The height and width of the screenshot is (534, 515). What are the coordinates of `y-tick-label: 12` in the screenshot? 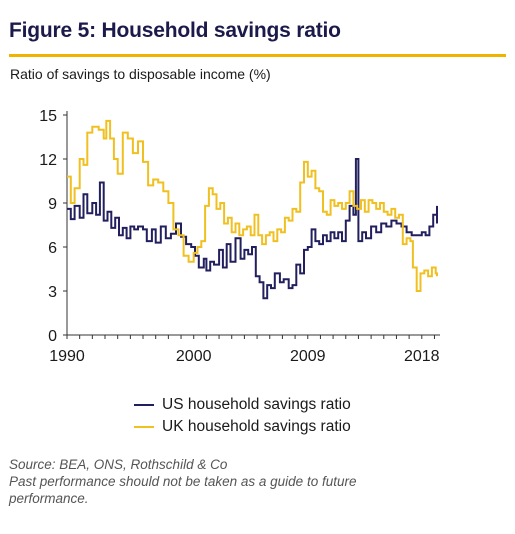 It's located at (48, 160).